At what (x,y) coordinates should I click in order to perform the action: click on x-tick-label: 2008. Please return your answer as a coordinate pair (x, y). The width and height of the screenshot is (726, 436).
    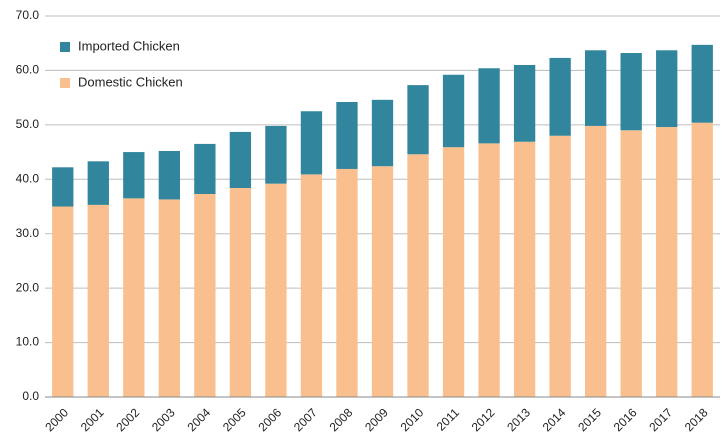
    Looking at the image, I should click on (341, 419).